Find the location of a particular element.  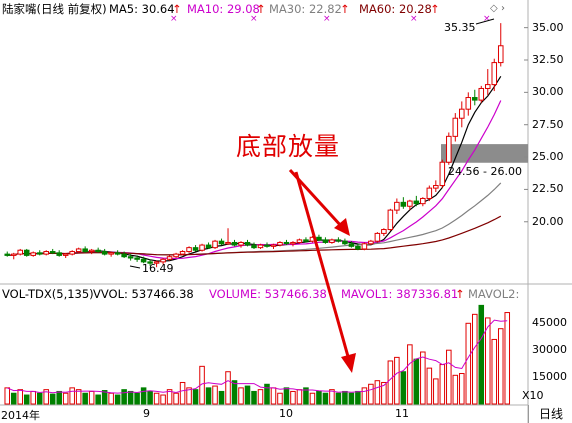

price-axis-tick: 25.00 is located at coordinates (548, 157).